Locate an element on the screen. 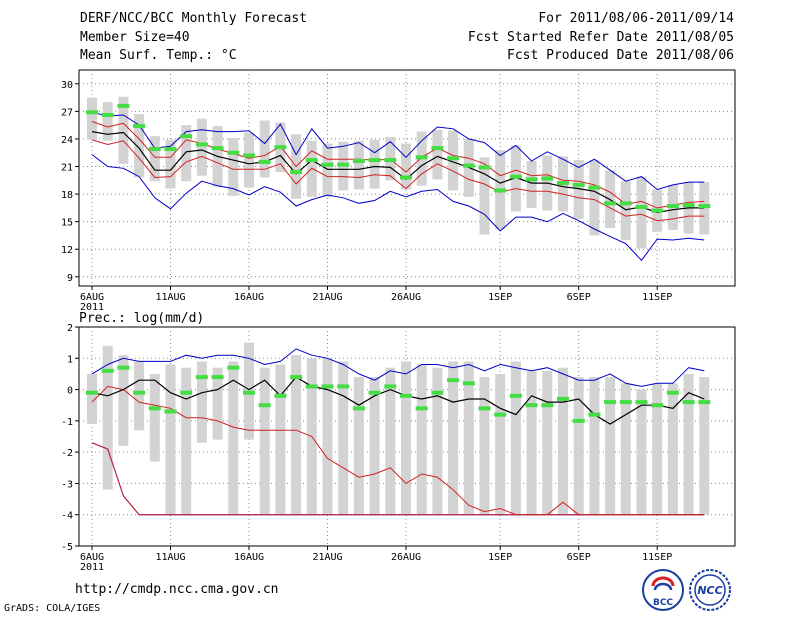 The image size is (800, 618). temp-ytick-label: 18 is located at coordinates (67, 195).